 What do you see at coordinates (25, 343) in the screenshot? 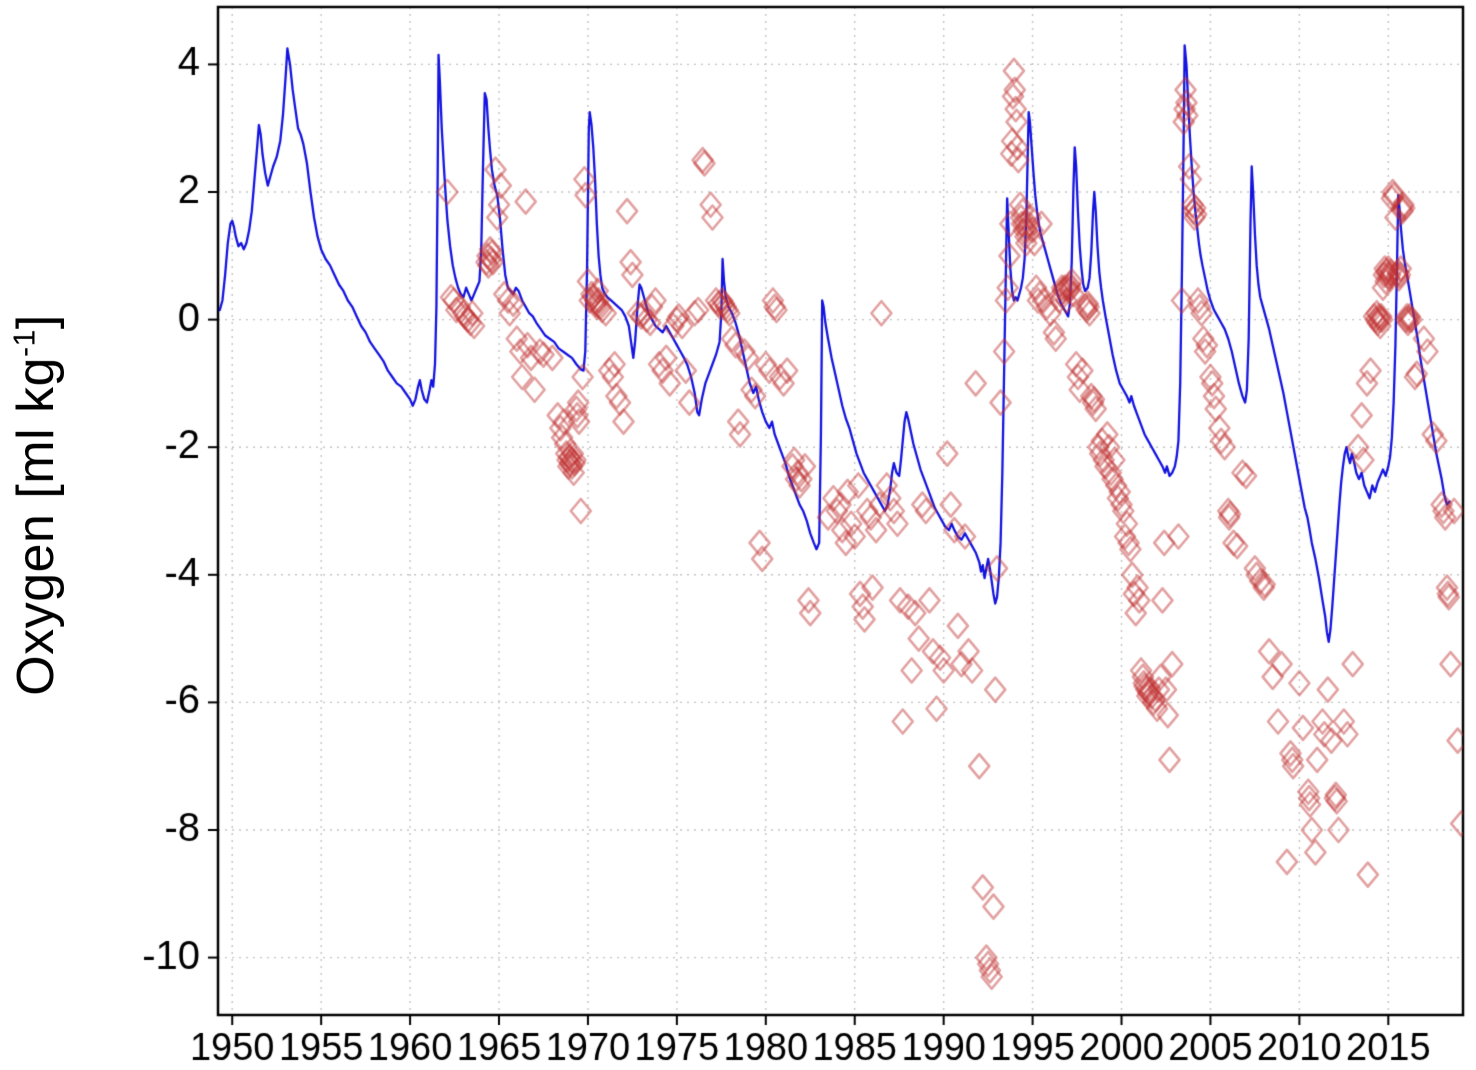
I see `y-axis-title-superscript: -1` at bounding box center [25, 343].